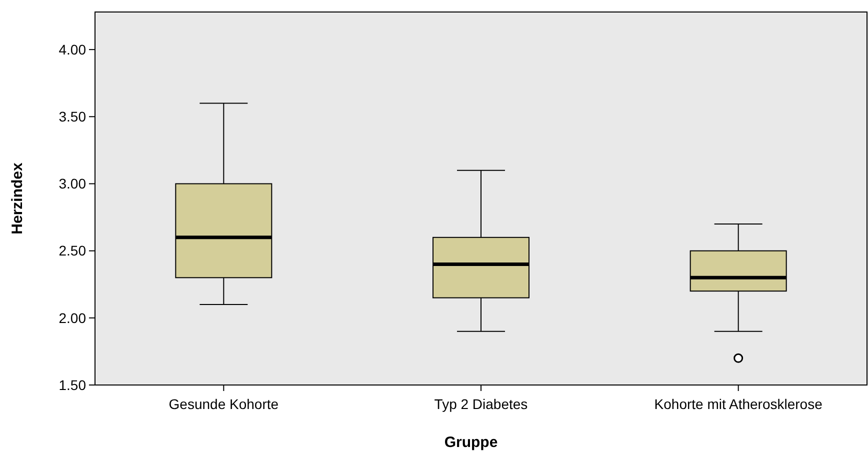 This screenshot has height=454, width=868. What do you see at coordinates (481, 404) in the screenshot?
I see `x-tick-label: Typ 2 Diabetes` at bounding box center [481, 404].